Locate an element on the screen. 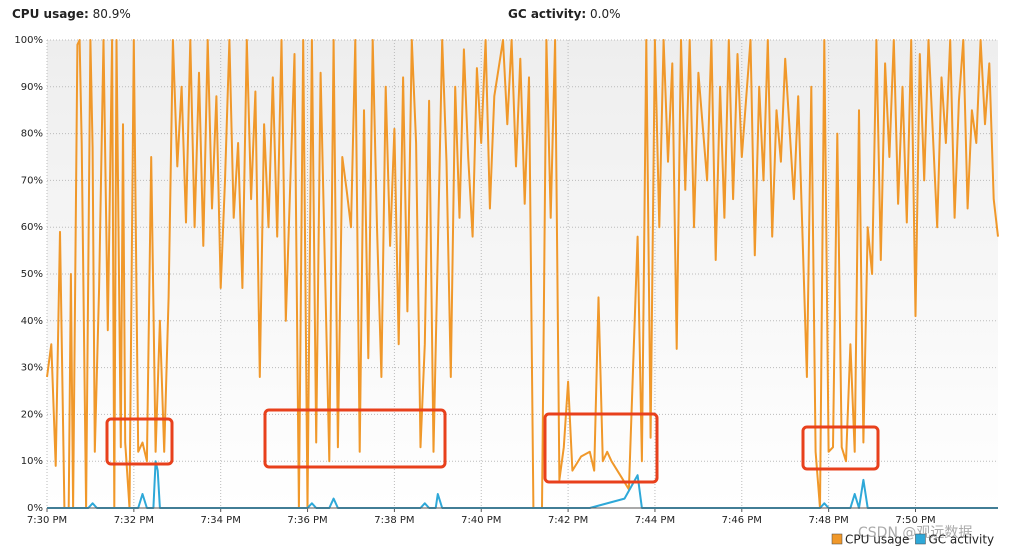 This screenshot has height=552, width=1013. cpu-status: CPU usage: 80.9% is located at coordinates (71, 14).